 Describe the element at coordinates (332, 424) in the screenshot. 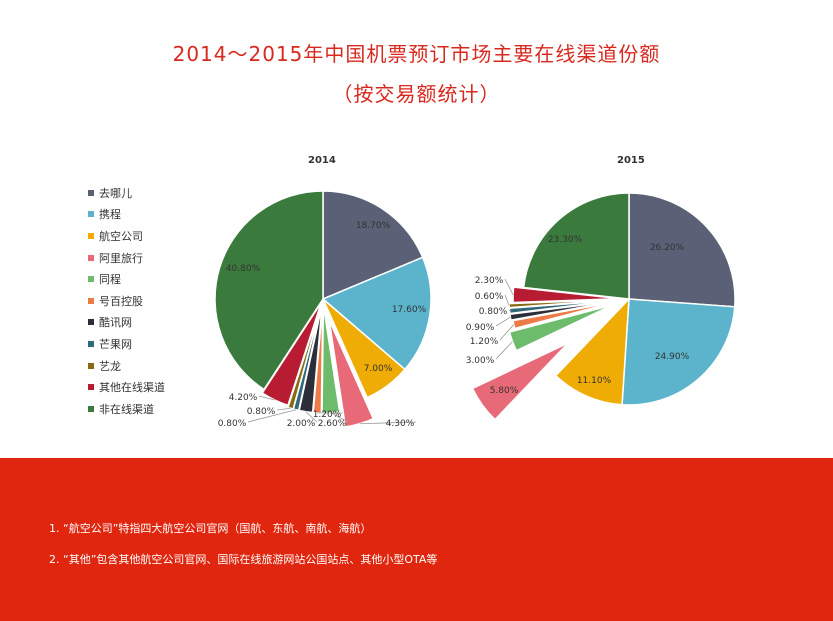

I see `data-label: 2.60%` at that location.